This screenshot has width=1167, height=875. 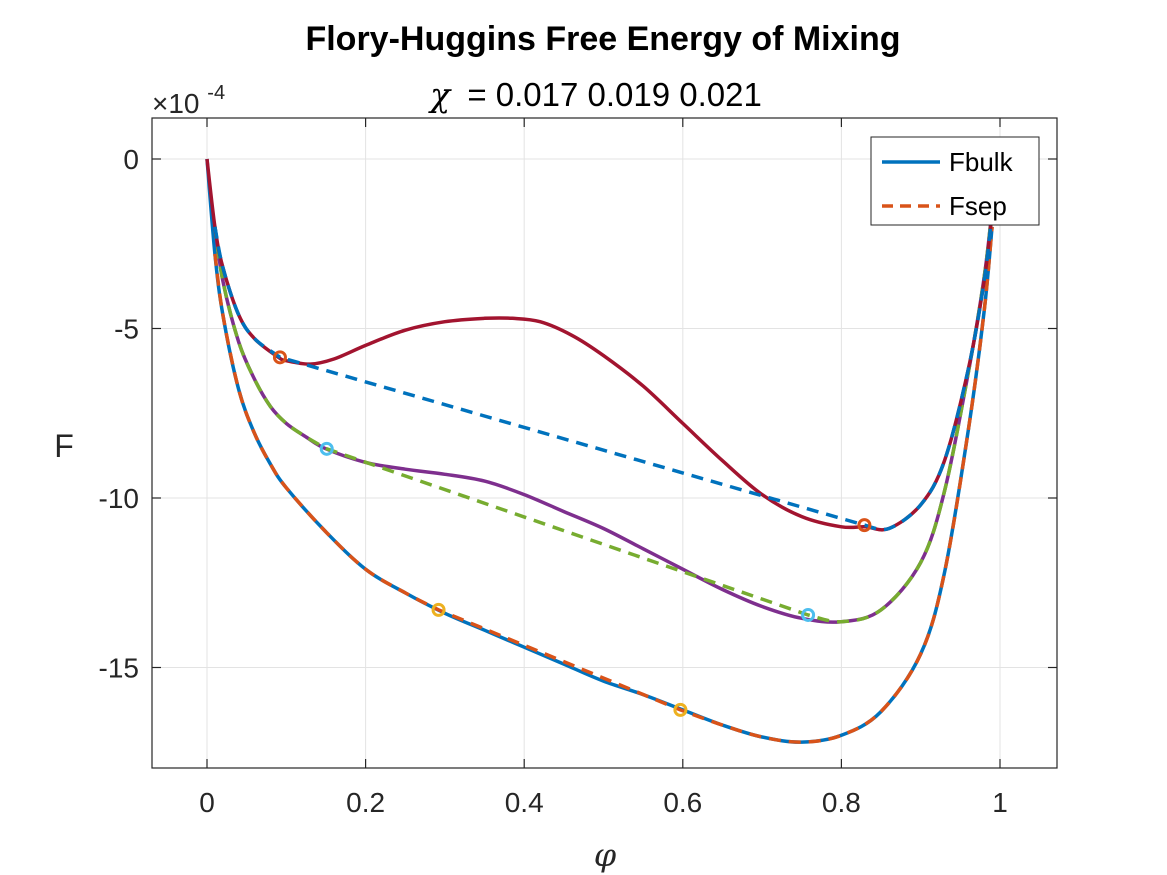 I want to click on chart-subtitle: χ = 0.017 0.019 0.021, so click(x=595, y=94).